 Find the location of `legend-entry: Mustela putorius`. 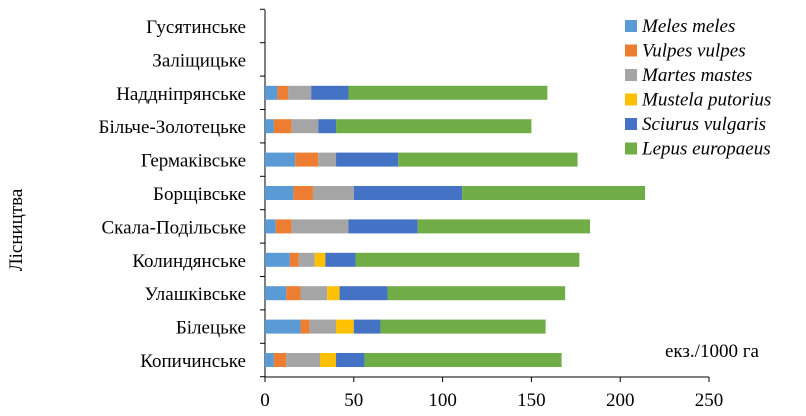

legend-entry: Mustela putorius is located at coordinates (706, 100).